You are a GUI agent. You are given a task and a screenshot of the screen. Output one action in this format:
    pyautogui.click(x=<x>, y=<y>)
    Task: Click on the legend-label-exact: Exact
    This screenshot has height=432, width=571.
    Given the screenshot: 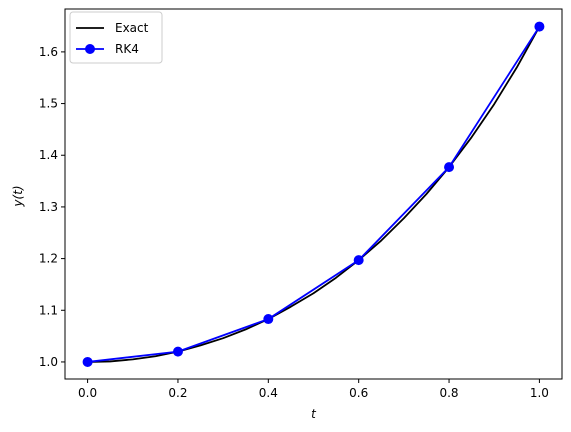 What is the action you would take?
    pyautogui.click(x=132, y=28)
    